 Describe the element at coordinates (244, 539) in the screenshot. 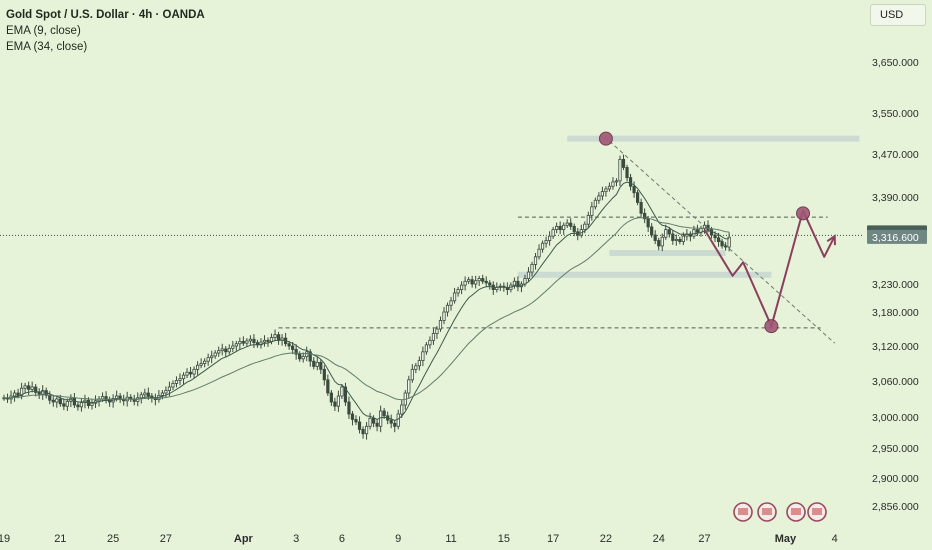

I see `x-axis-label: Apr` at that location.